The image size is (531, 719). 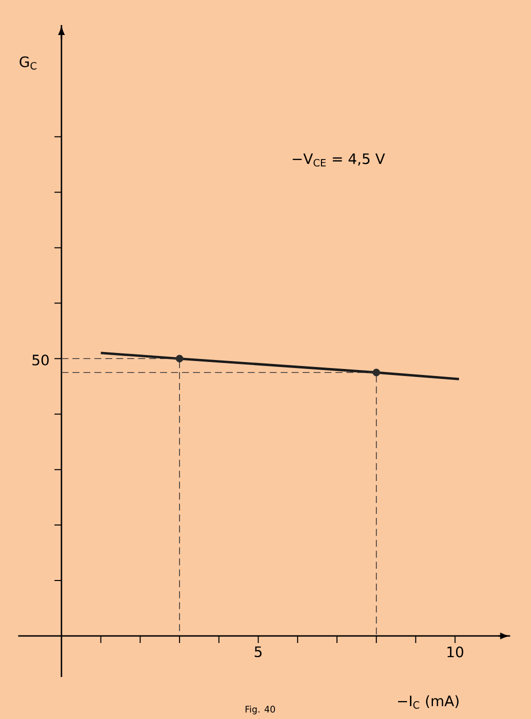 What do you see at coordinates (260, 710) in the screenshot?
I see `caption: Fig. 40` at bounding box center [260, 710].